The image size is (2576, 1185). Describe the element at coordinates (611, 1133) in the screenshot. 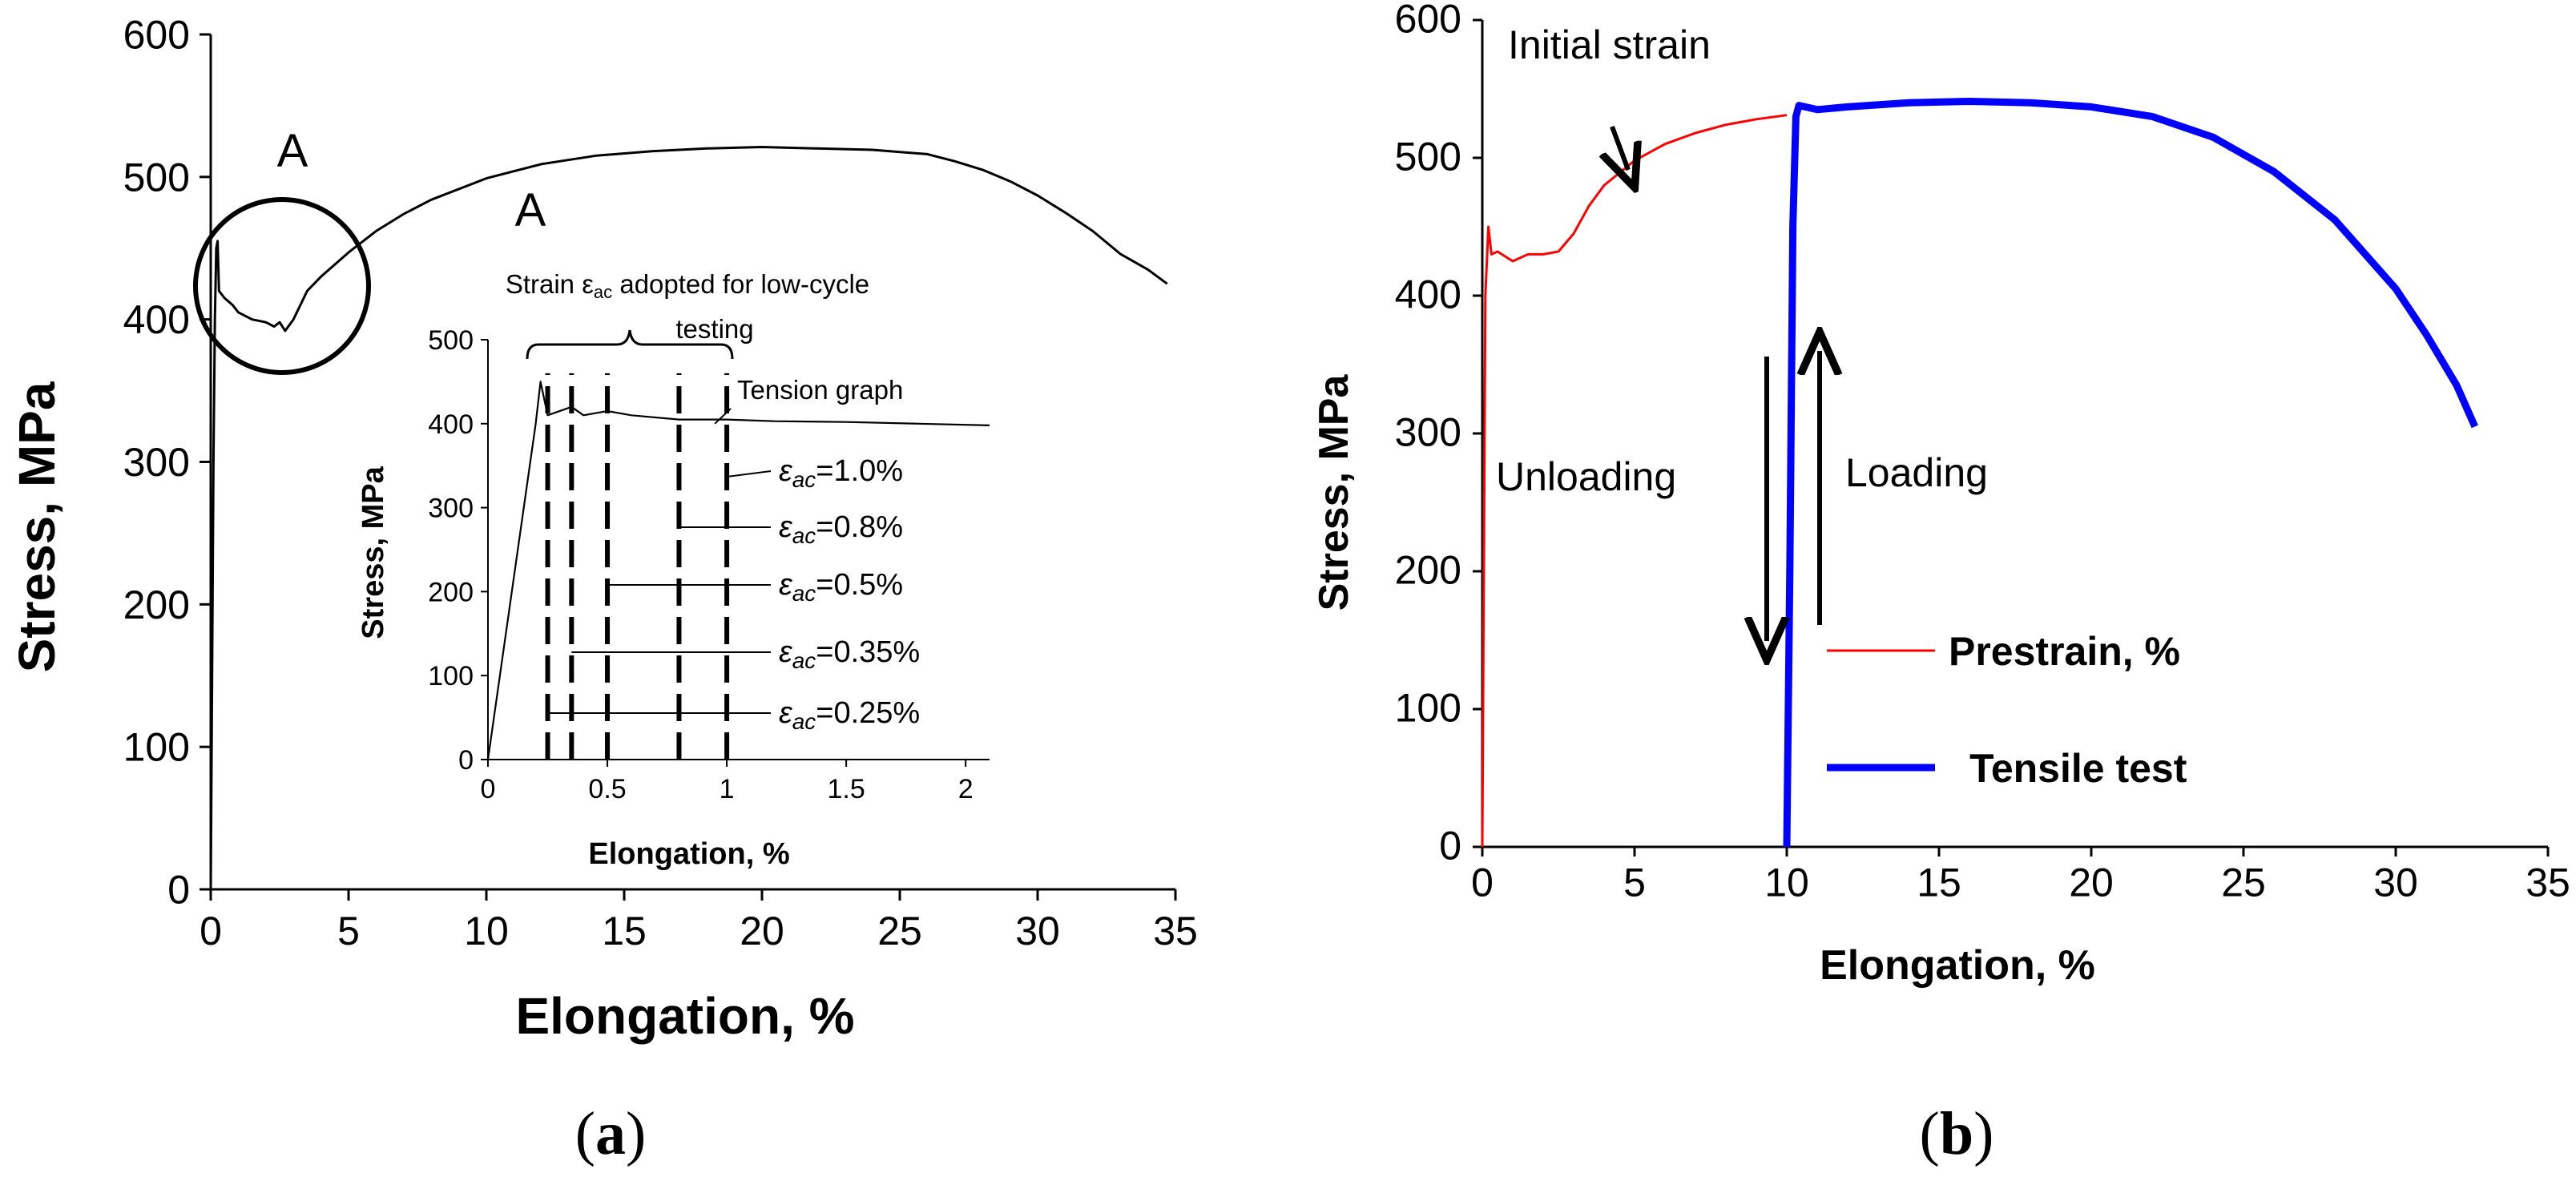

I see `panel-a-label: (a)` at that location.